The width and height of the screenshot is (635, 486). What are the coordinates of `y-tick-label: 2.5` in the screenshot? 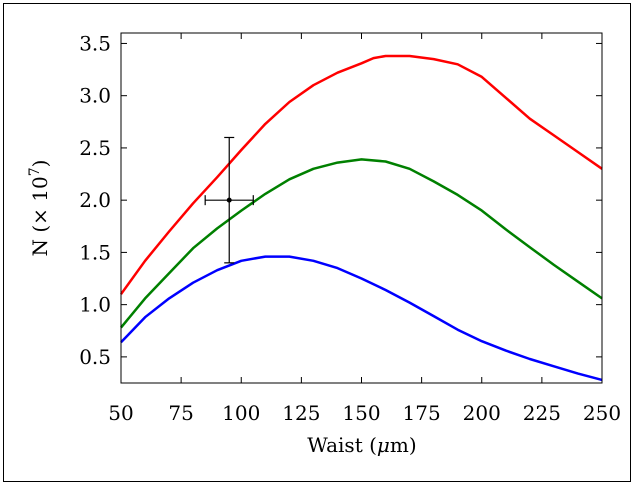 It's located at (95, 148).